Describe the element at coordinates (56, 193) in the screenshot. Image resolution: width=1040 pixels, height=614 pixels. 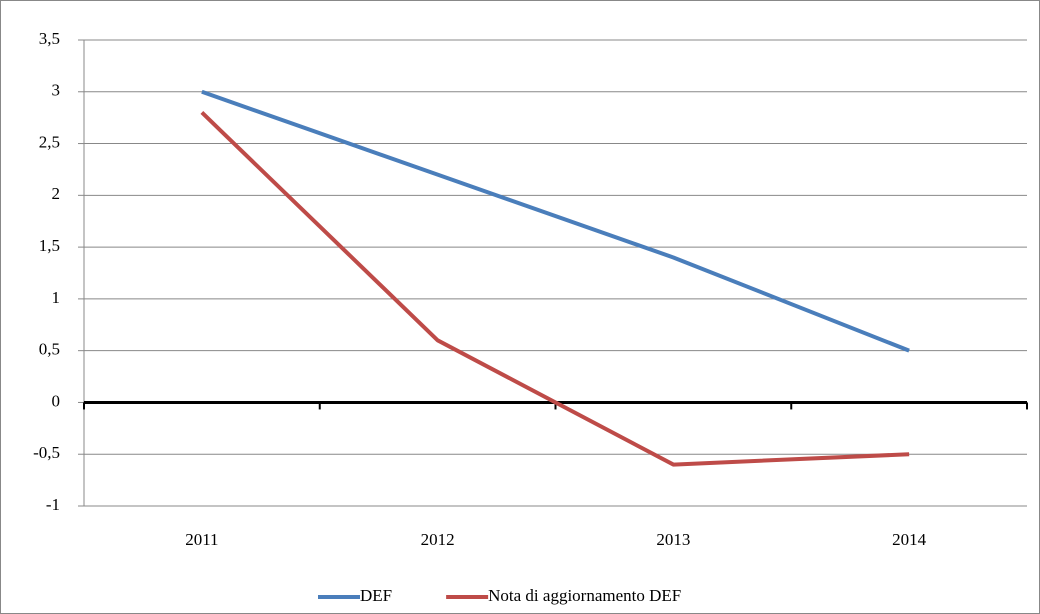
I see `y-tick-label: 2` at that location.